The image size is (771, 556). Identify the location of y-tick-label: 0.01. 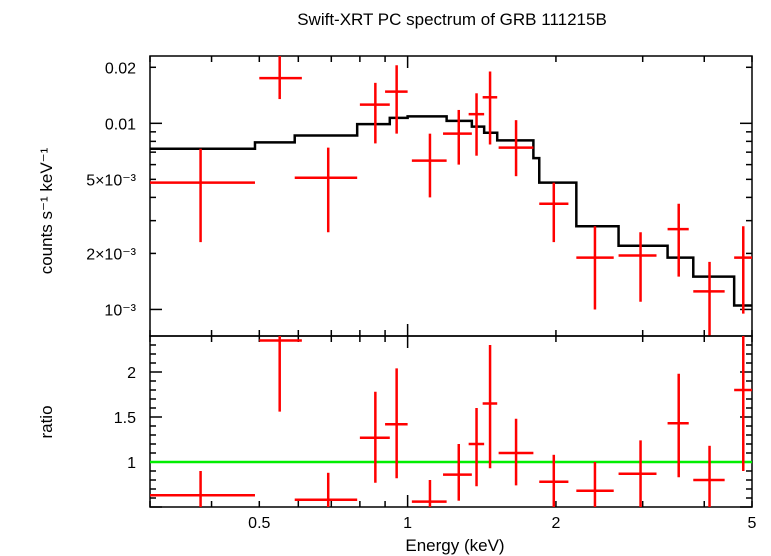
(120, 124).